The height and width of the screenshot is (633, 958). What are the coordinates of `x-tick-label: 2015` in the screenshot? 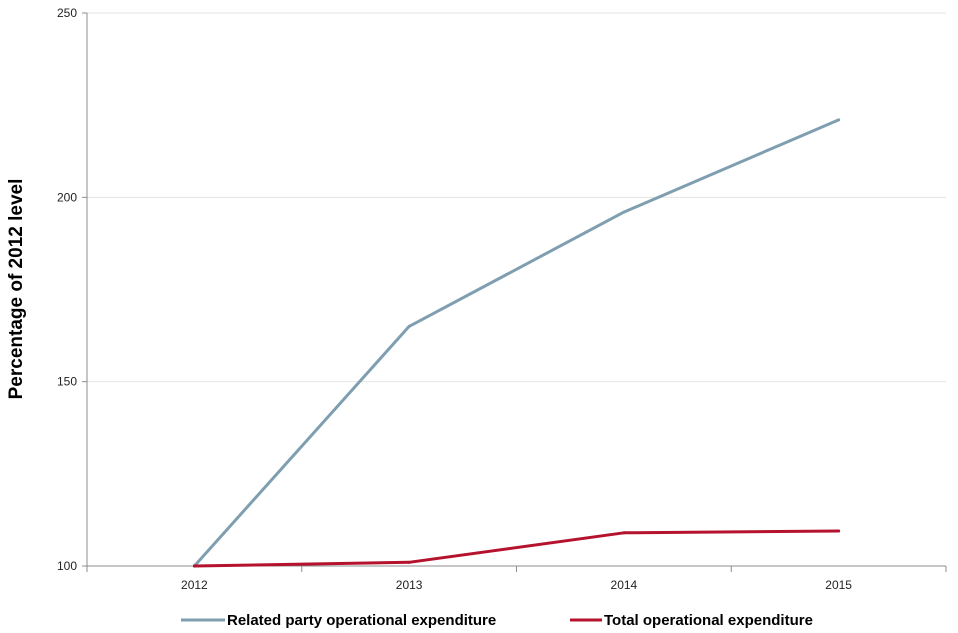 It's located at (838, 585).